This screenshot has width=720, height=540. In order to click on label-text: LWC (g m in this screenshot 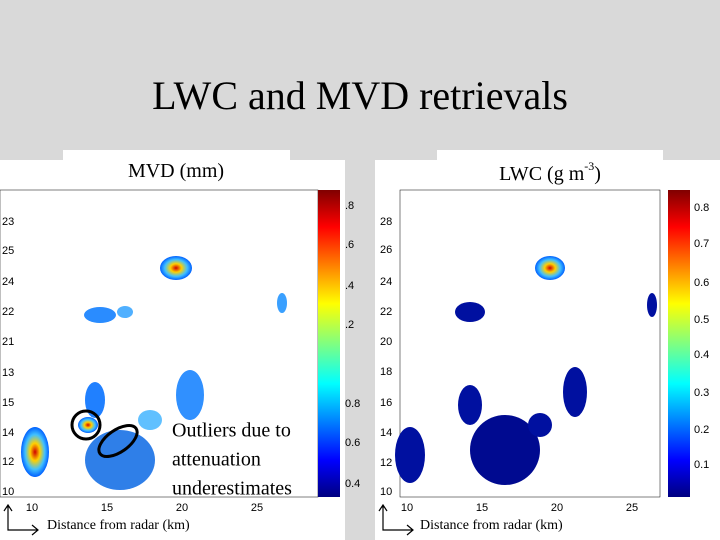, I will do `click(542, 174)`.